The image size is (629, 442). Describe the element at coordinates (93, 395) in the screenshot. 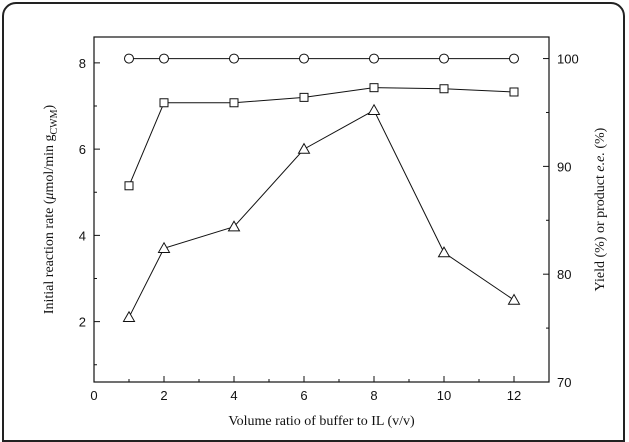

I see `x-tick-label: 0` at that location.